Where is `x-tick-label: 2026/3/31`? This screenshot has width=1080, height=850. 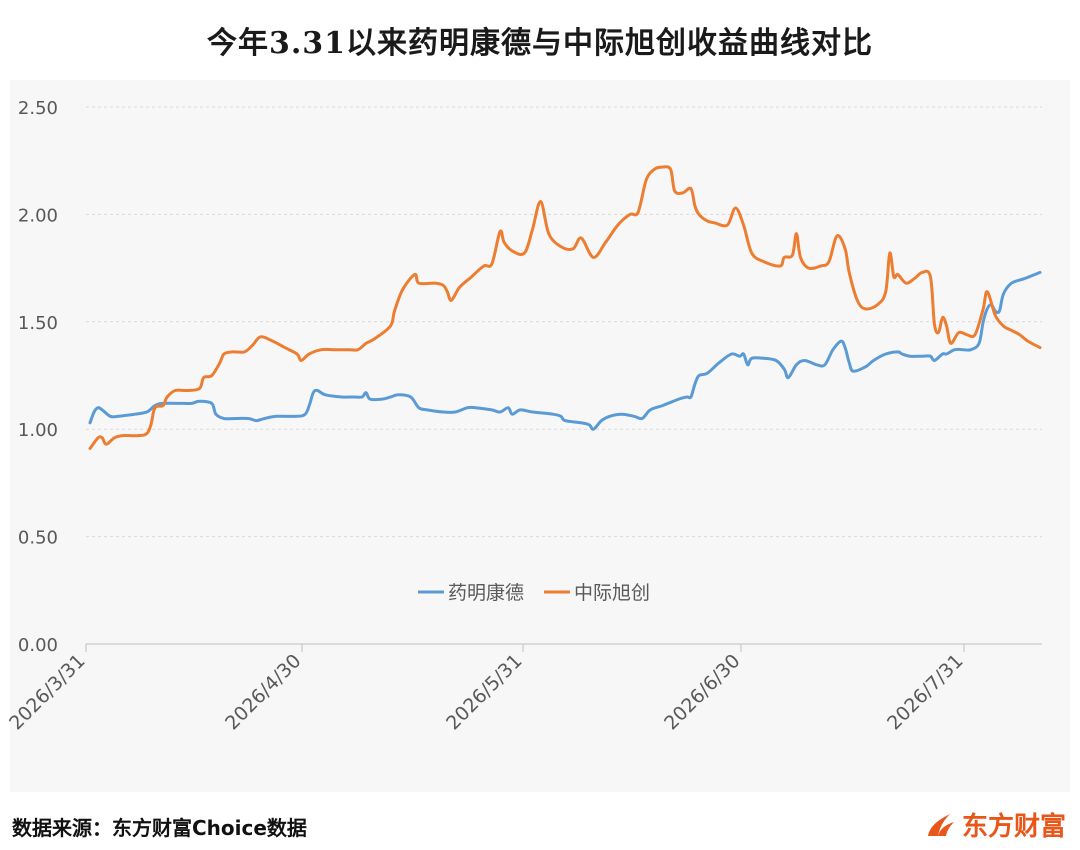
x-tick-label: 2026/3/31 is located at coordinates (47, 692).